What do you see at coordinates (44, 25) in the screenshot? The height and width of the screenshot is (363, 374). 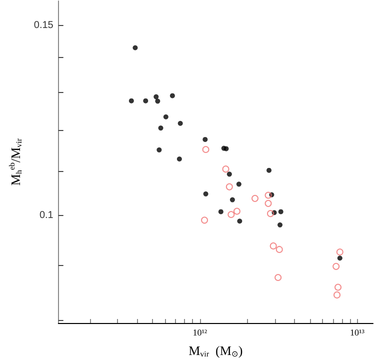 I see `y-tick-label: 0.15` at bounding box center [44, 25].